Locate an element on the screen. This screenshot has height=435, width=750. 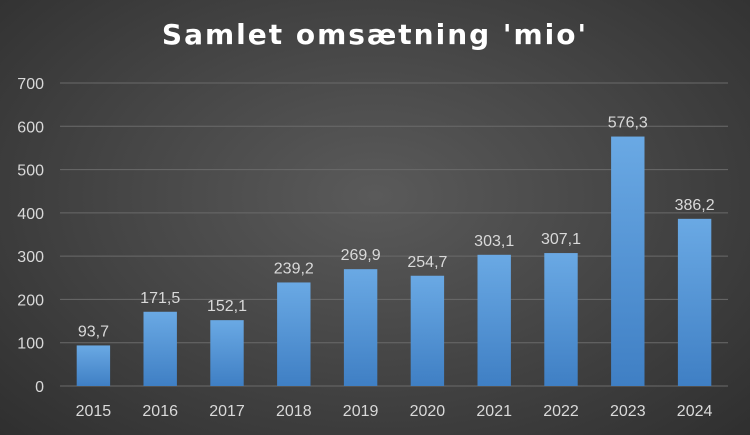
bar-2021 is located at coordinates (494, 320).